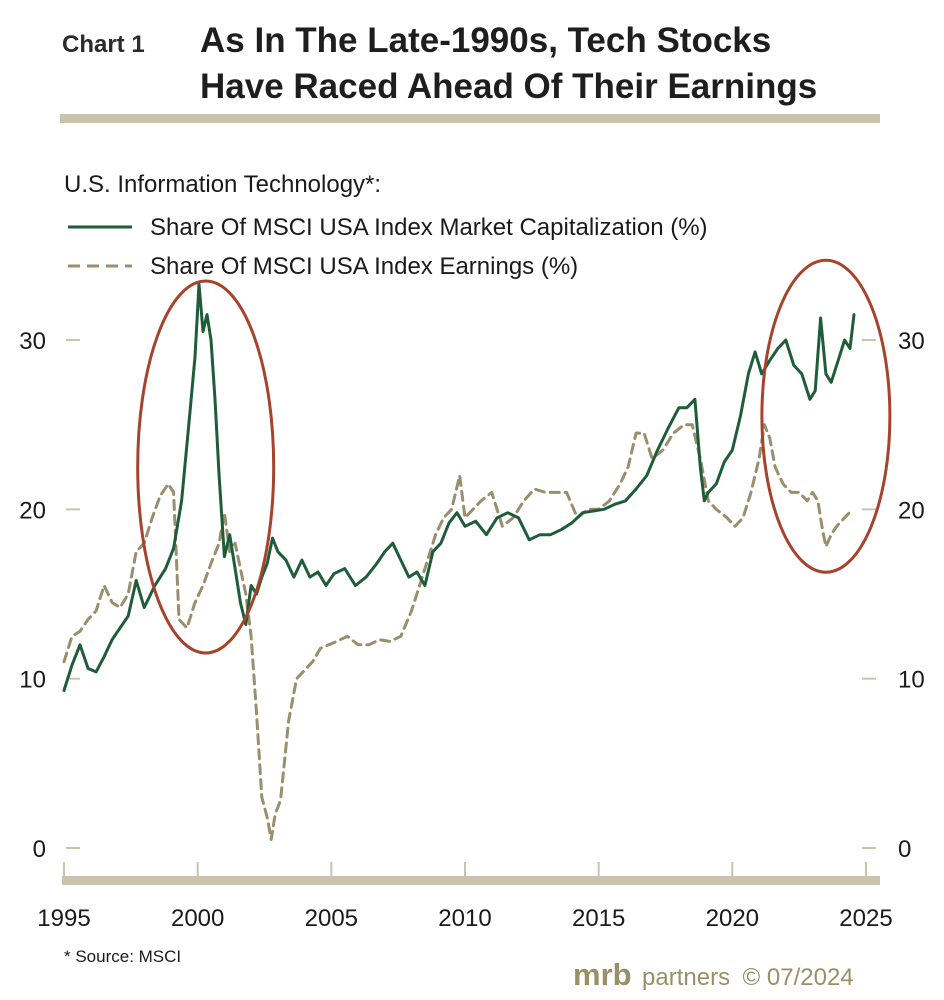  I want to click on source-footnote: * Source: MSCI, so click(122, 956).